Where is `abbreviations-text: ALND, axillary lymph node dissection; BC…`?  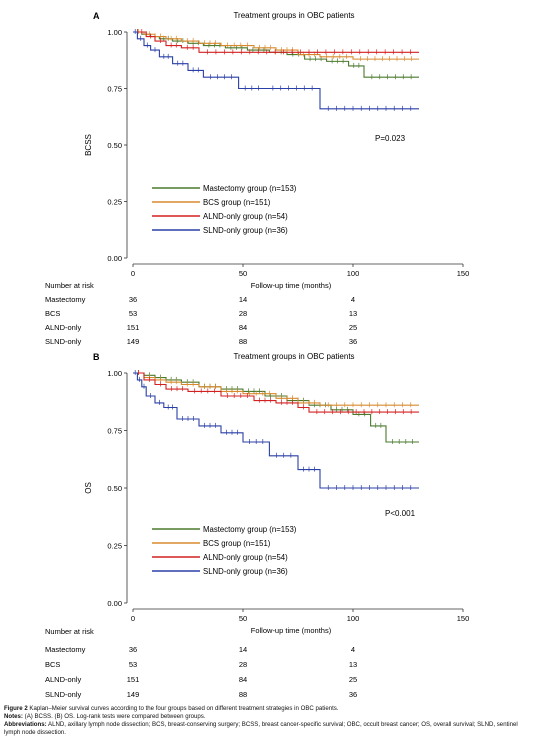
abbreviations-text: ALND, axillary lymph node dissection; BC… is located at coordinates (261, 728).